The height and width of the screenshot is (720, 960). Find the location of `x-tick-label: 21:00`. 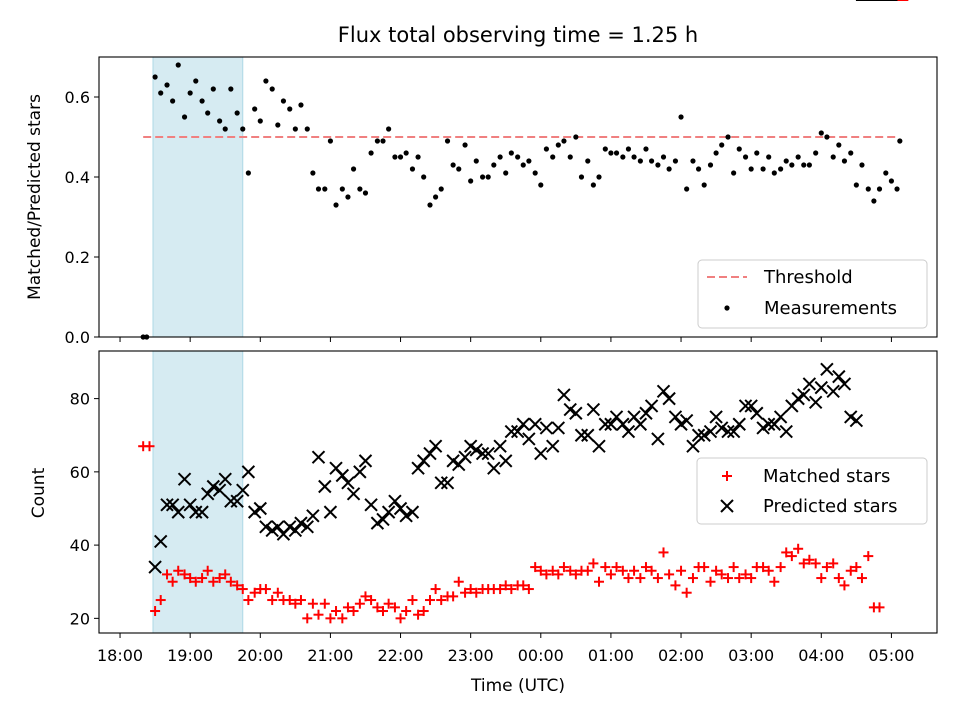

x-tick-label: 21:00 is located at coordinates (330, 655).